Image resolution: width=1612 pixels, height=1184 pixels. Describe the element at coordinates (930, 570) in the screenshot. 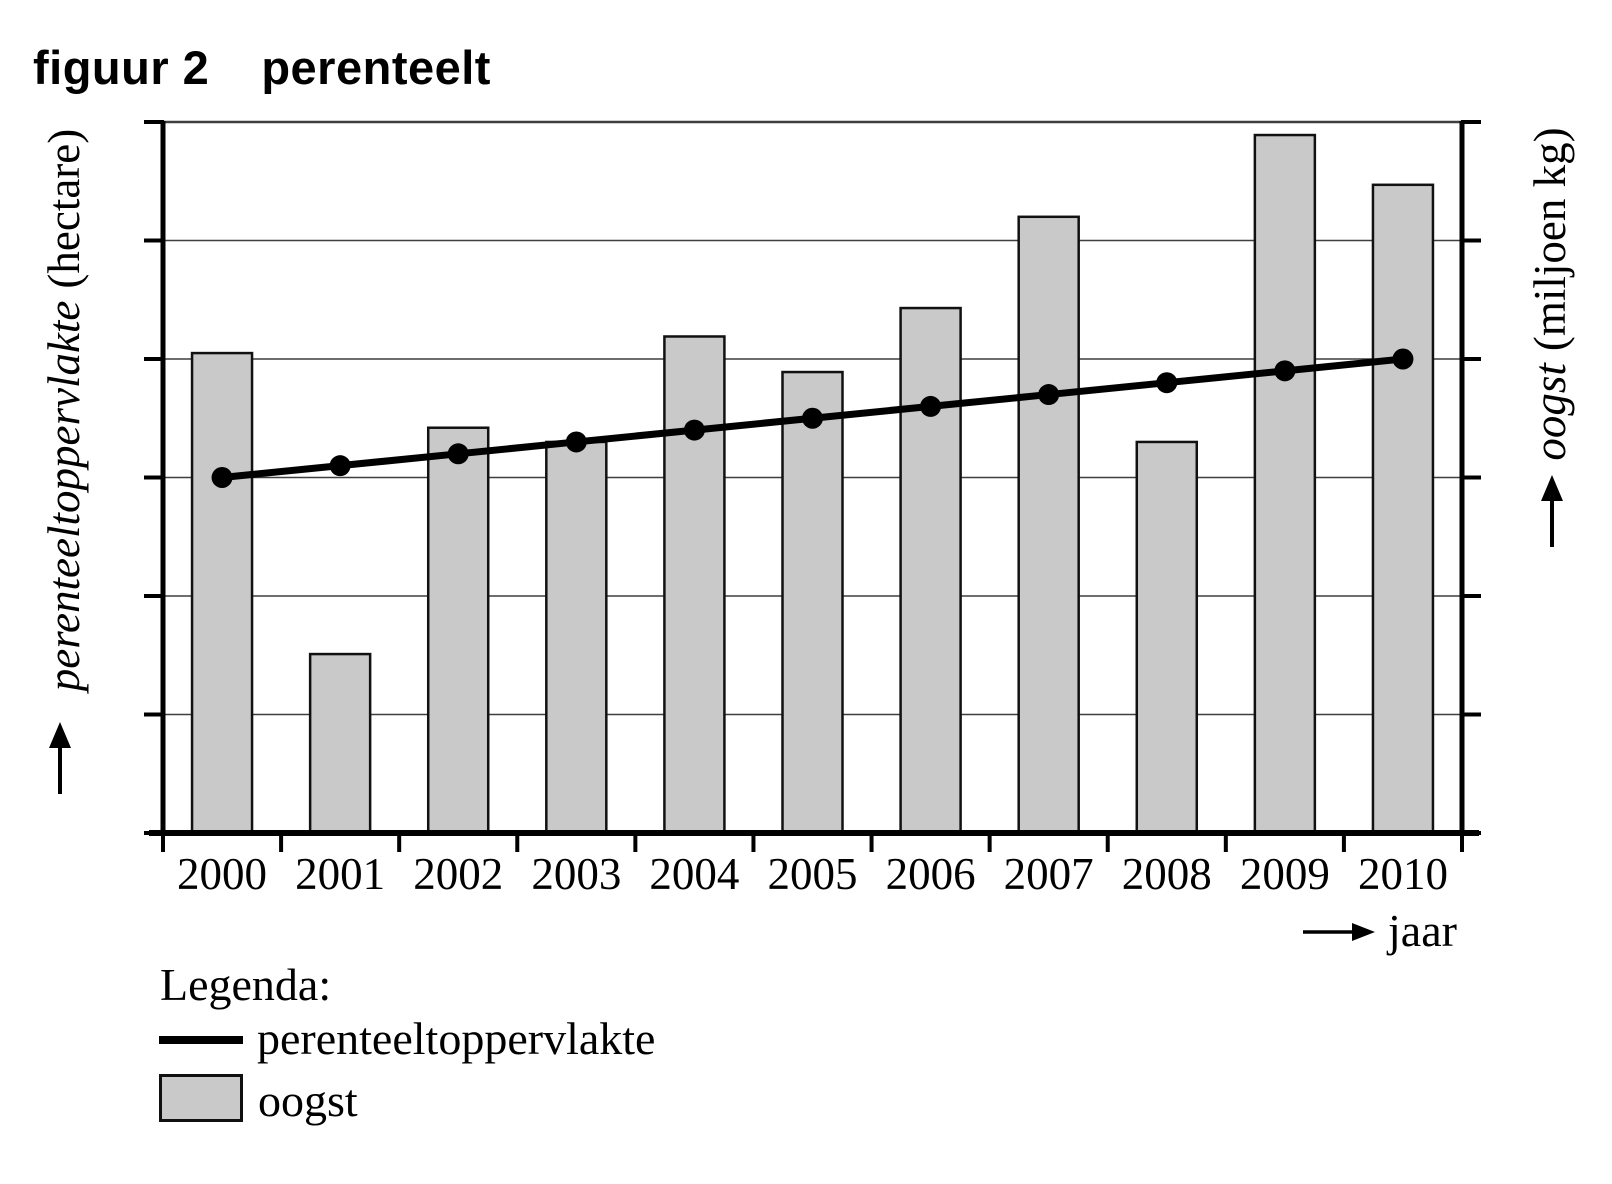

I see `bar-2006` at that location.